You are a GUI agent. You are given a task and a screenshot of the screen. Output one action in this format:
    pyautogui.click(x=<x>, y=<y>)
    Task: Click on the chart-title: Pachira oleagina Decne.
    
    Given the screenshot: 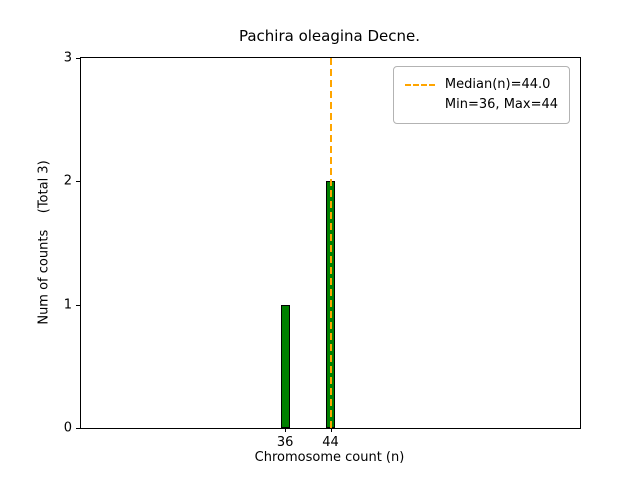 What is the action you would take?
    pyautogui.click(x=329, y=36)
    